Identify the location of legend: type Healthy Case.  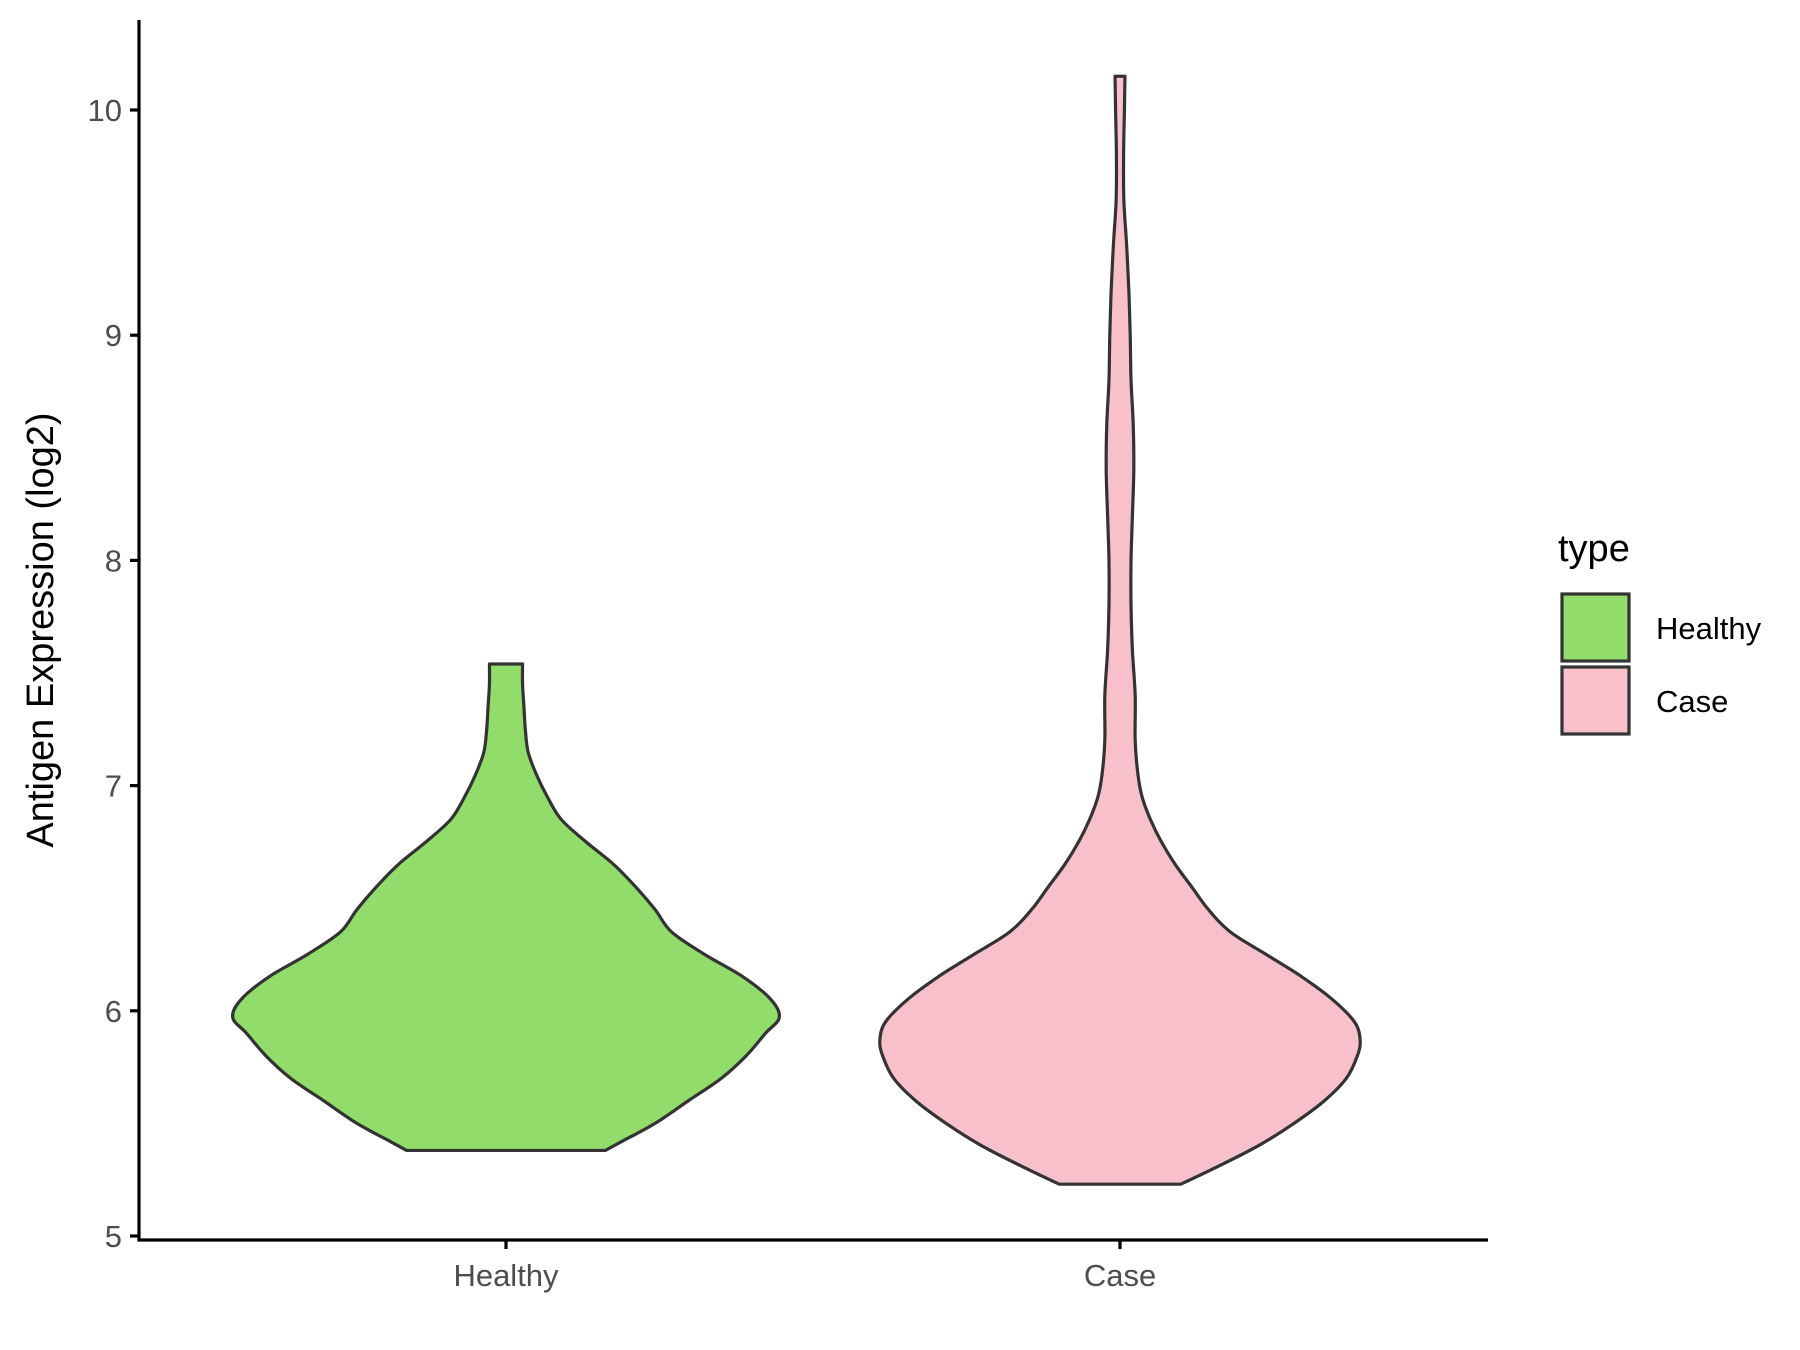
(1660, 632).